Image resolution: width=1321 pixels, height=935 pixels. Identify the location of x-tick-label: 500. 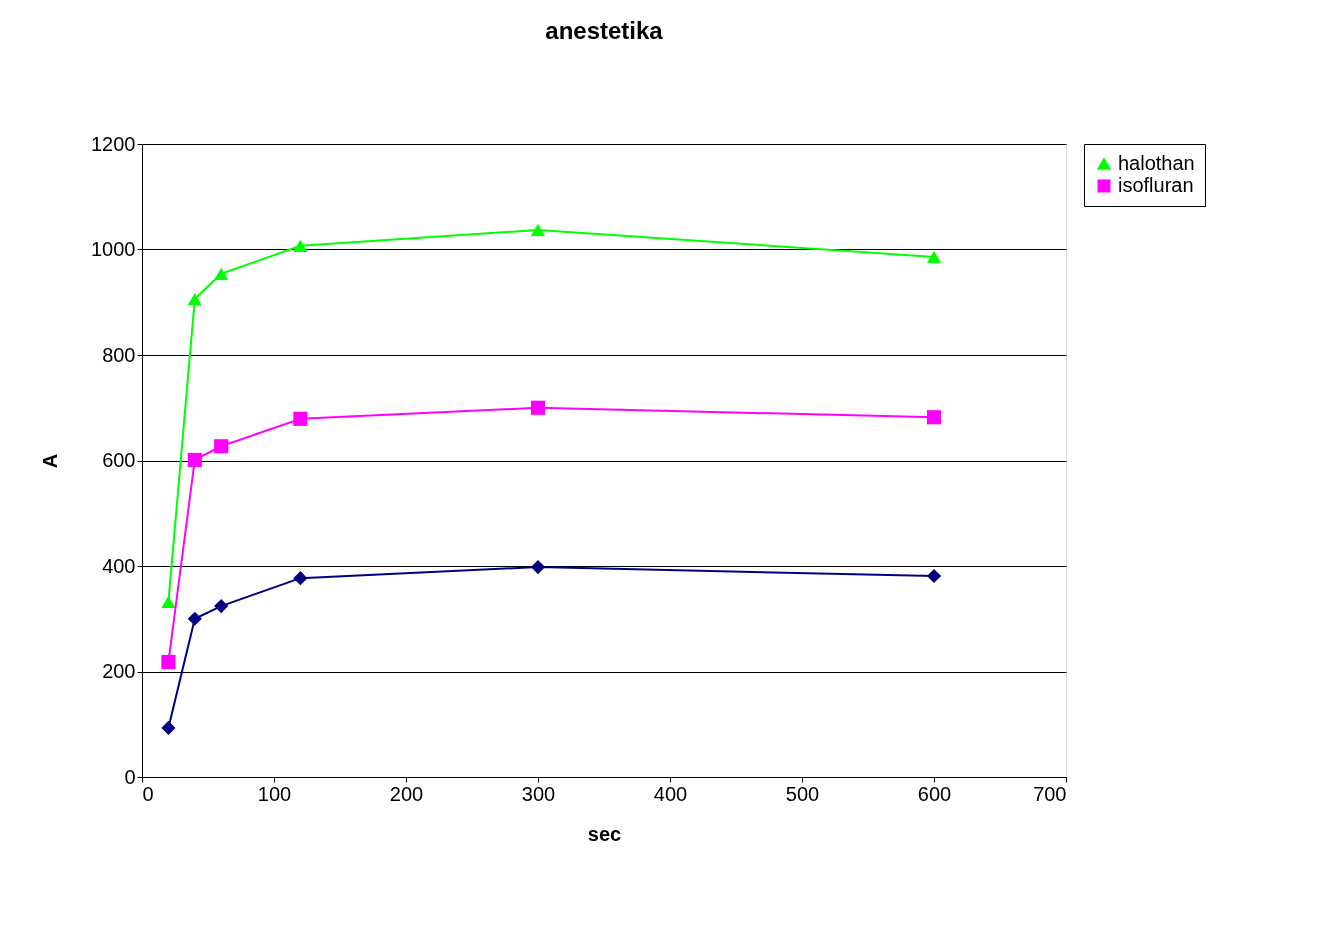
(802, 793).